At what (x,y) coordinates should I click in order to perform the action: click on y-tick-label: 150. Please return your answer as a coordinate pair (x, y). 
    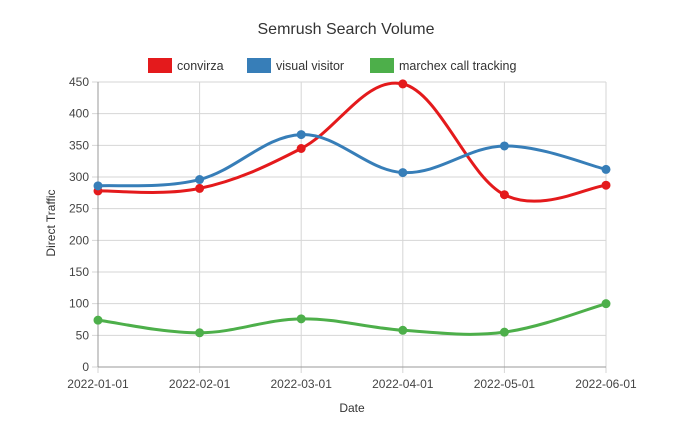
    Looking at the image, I should click on (79, 272).